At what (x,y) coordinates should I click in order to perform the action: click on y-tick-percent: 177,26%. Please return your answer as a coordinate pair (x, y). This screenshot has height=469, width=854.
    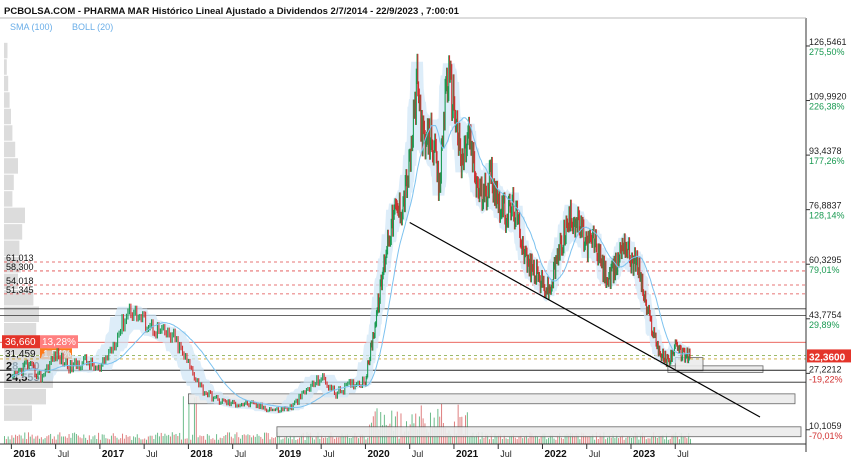
    Looking at the image, I should click on (827, 161).